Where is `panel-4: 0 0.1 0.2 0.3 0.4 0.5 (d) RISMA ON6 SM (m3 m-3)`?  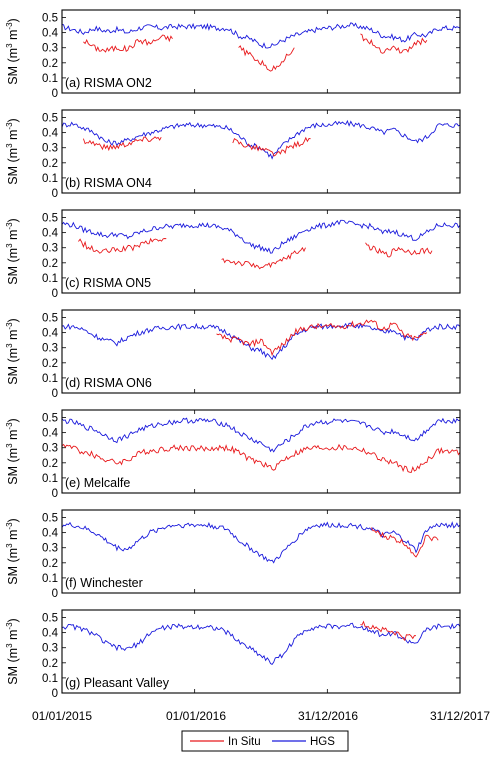 panel-4: 0 0.1 0.2 0.3 0.4 0.5 (d) RISMA ON6 SM (m3 m-3) is located at coordinates (233, 354).